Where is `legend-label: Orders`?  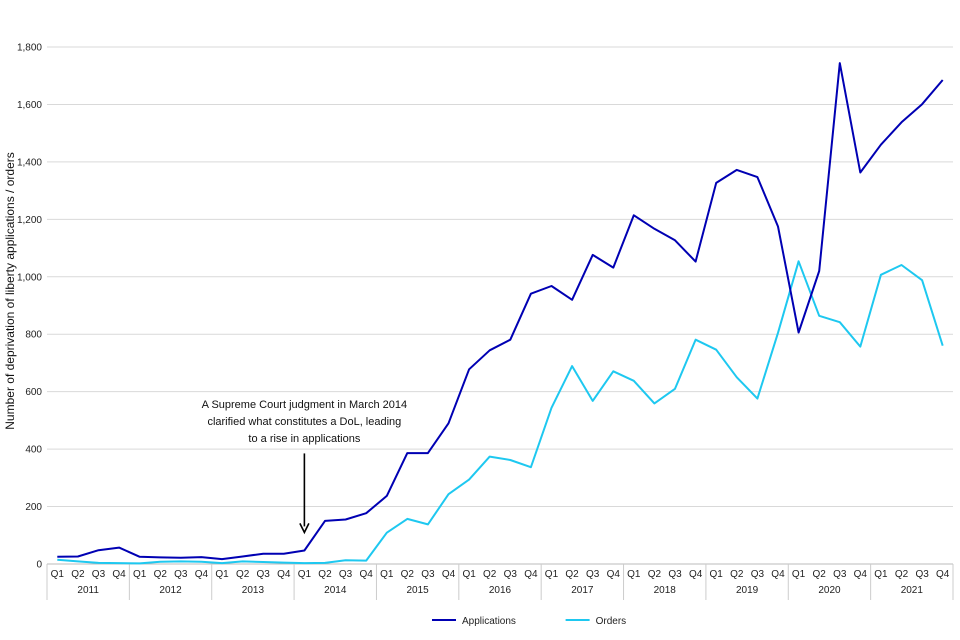
legend-label: Orders is located at coordinates (611, 621).